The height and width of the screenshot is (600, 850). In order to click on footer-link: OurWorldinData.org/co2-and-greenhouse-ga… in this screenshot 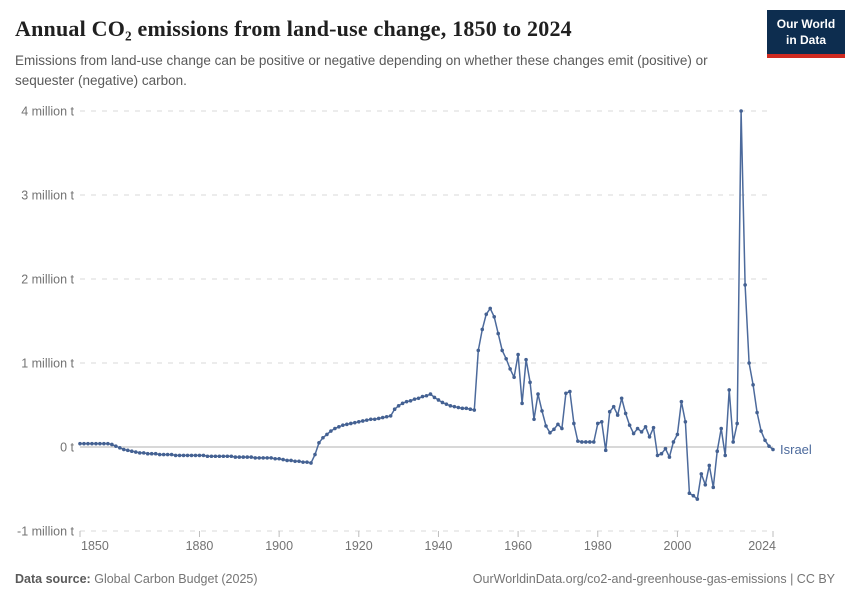, I will do `click(653, 579)`.